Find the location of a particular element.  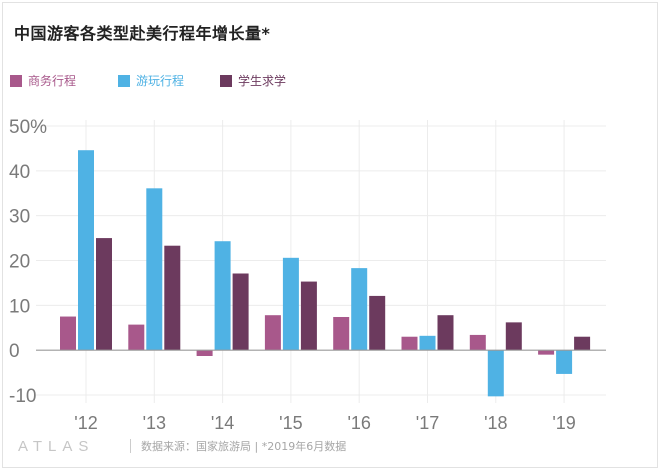

y-tick-label: 10 is located at coordinates (19, 306).